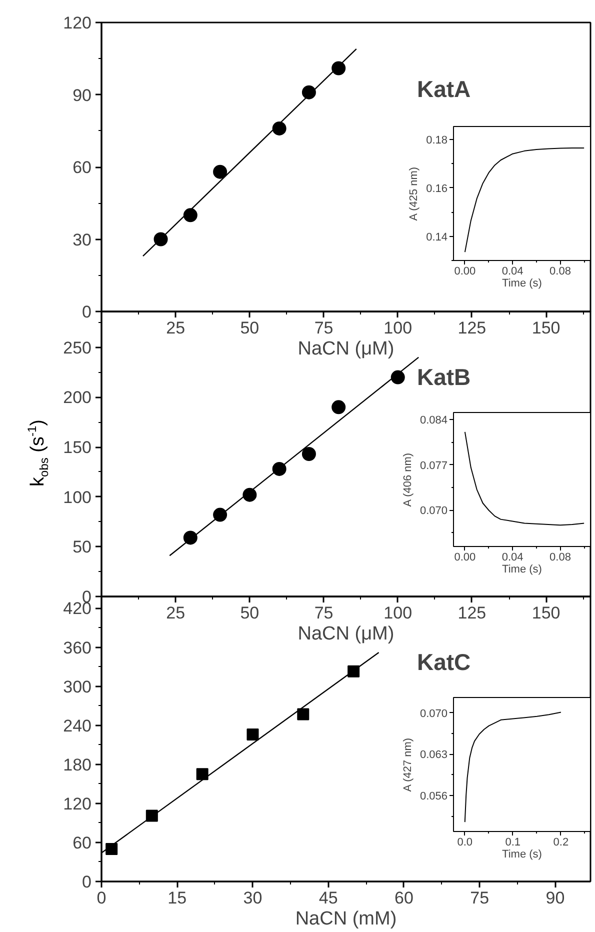 The width and height of the screenshot is (595, 932). What do you see at coordinates (82, 167) in the screenshot?
I see `y-tick-label: 60` at bounding box center [82, 167].